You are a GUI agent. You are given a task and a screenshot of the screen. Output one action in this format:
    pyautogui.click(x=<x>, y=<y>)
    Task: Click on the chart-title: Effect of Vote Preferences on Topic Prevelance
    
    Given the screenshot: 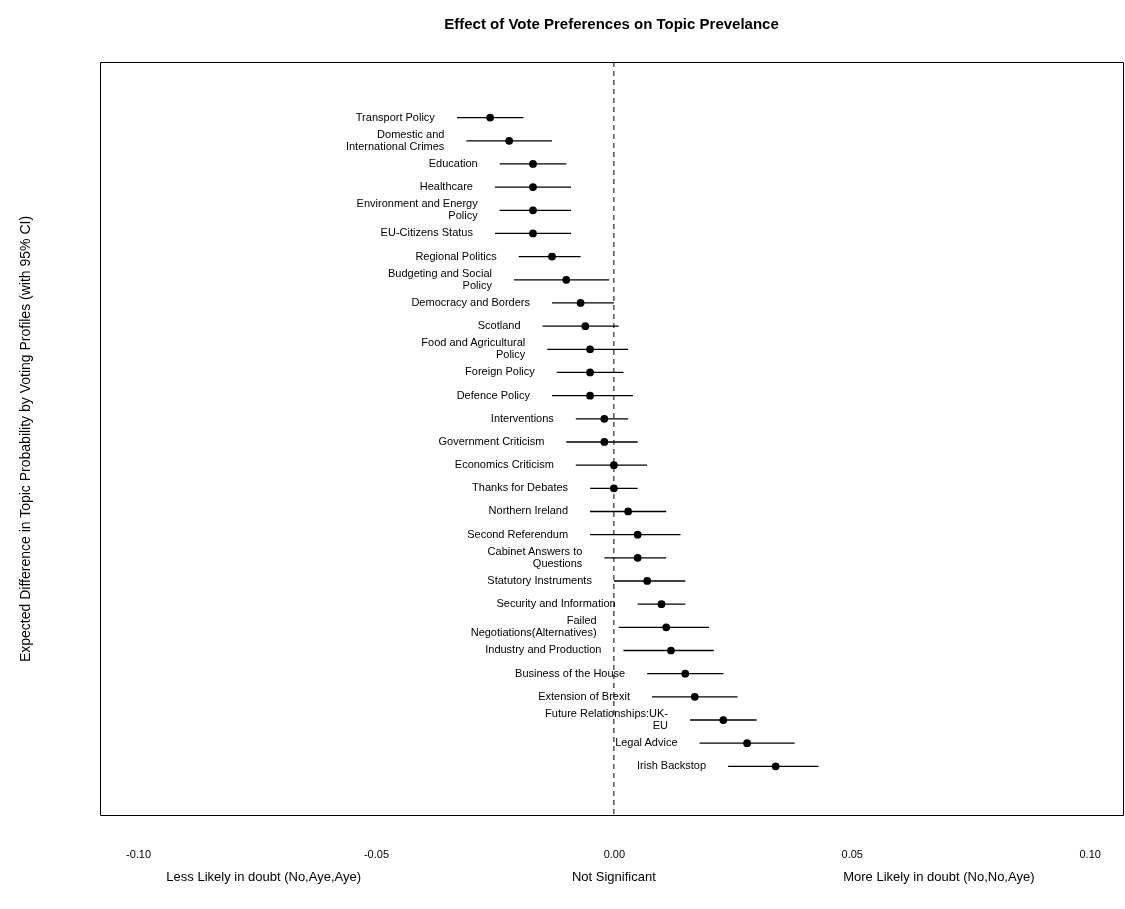 What is the action you would take?
    pyautogui.click(x=611, y=23)
    